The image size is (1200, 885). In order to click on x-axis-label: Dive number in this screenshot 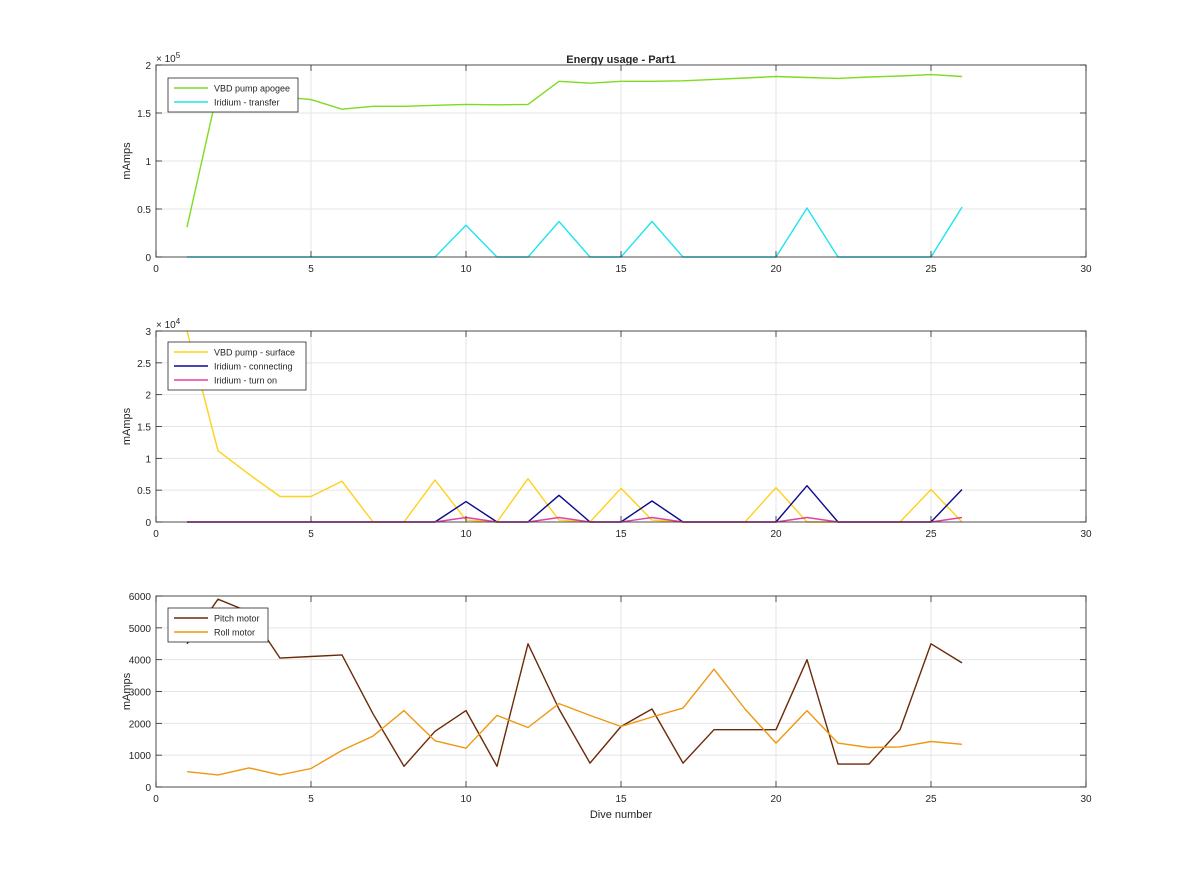, I will do `click(621, 815)`.